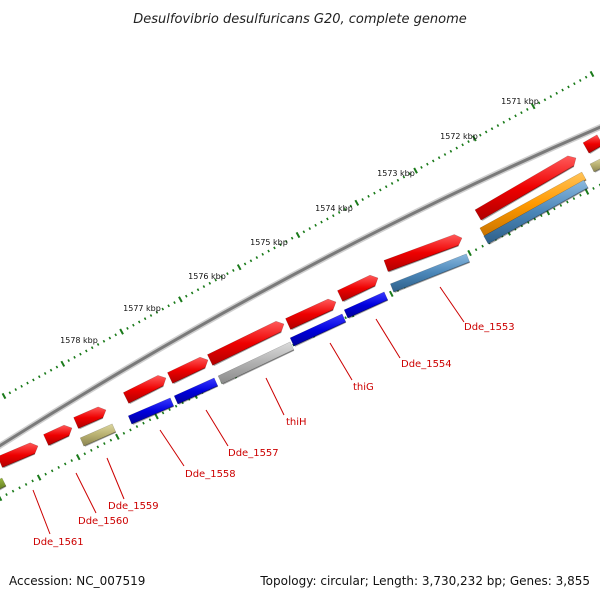 This screenshot has width=600, height=600. What do you see at coordinates (296, 422) in the screenshot?
I see `gene-label: thiH` at bounding box center [296, 422].